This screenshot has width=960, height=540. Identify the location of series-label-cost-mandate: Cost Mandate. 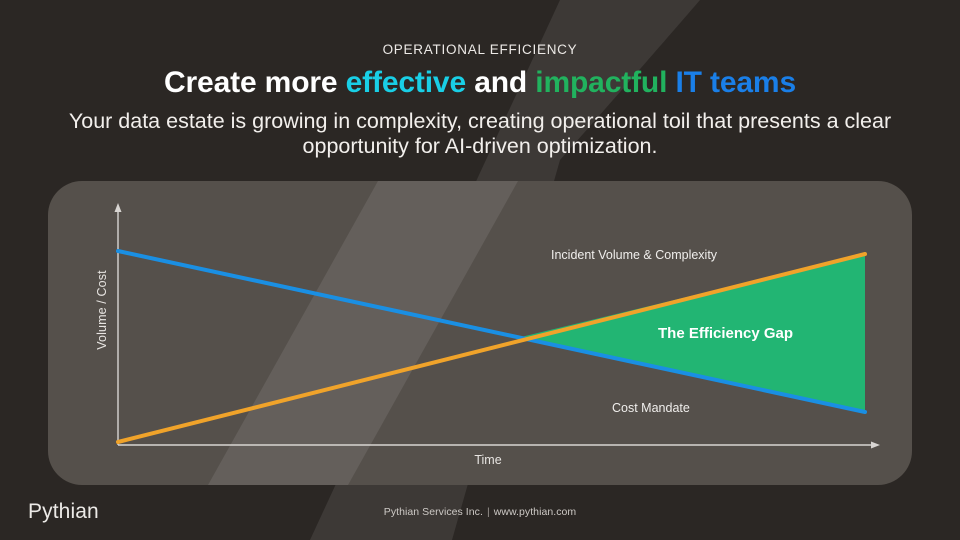
(651, 408).